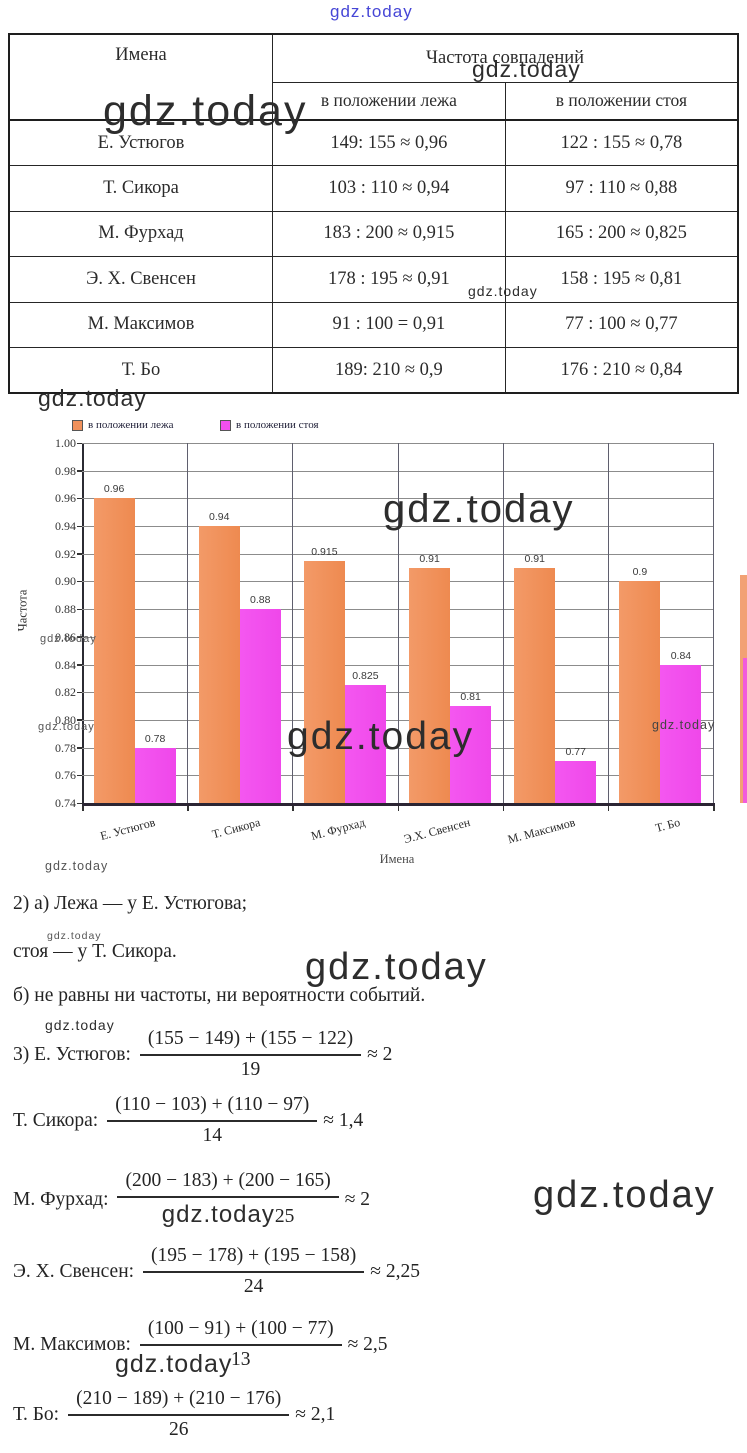 Image resolution: width=747 pixels, height=1453 pixels. I want to click on formula-label: Т. Бо:, so click(36, 1414).